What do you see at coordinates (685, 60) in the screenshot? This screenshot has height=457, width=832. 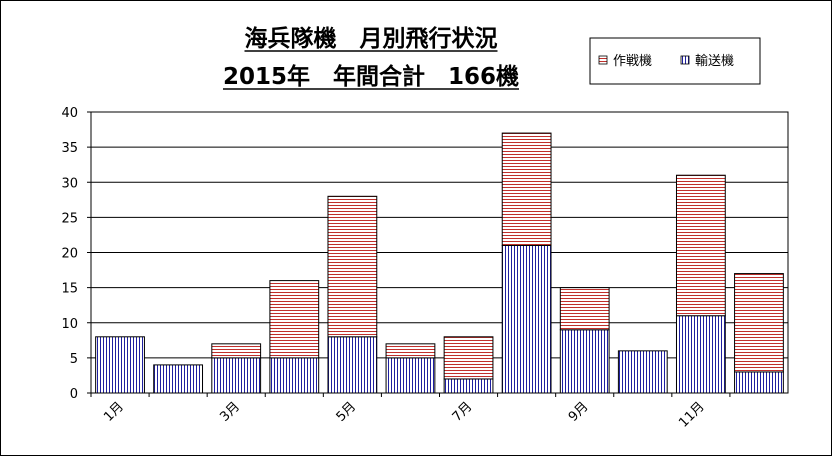 I see `legend-swatch-yusouki` at bounding box center [685, 60].